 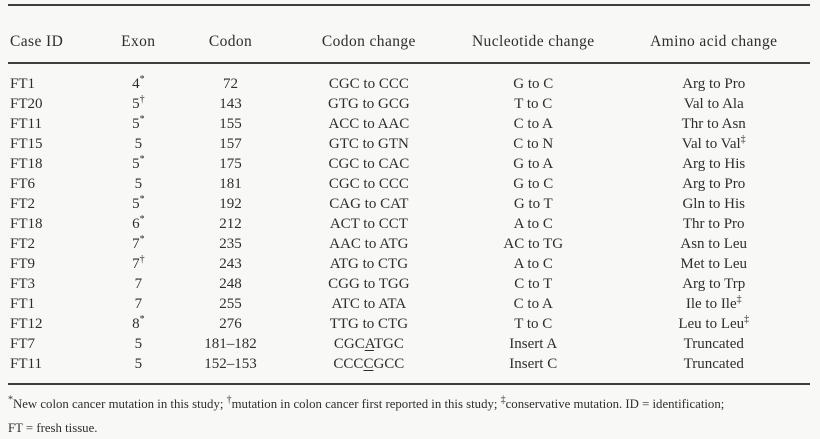 What do you see at coordinates (230, 104) in the screenshot?
I see `codon-cell: 143` at bounding box center [230, 104].